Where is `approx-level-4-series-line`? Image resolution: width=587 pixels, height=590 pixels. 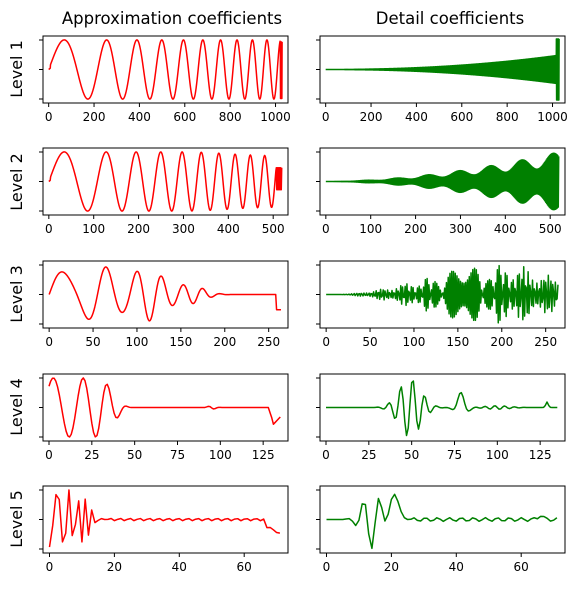
approx-level-4-series-line is located at coordinates (164, 407).